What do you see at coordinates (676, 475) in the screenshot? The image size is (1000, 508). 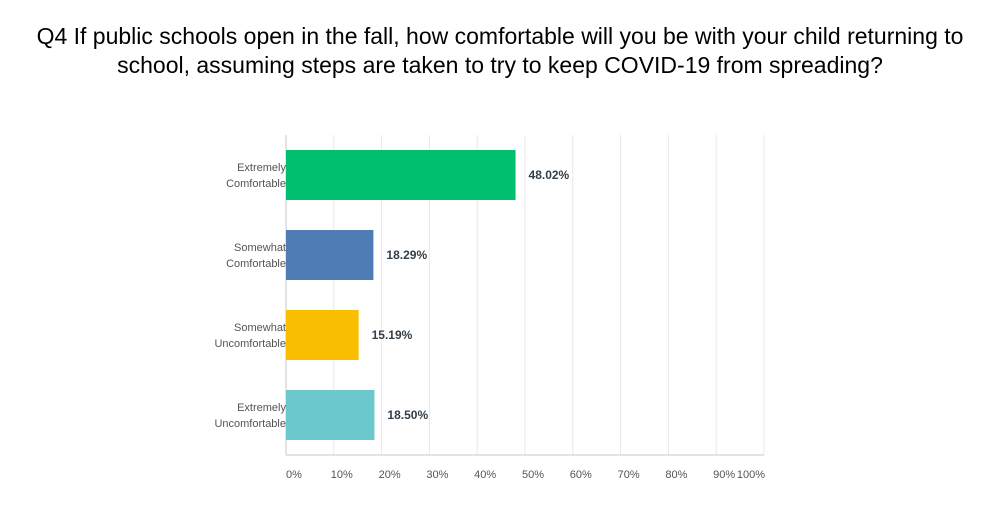 I see `x-tick-label-80: 80%` at bounding box center [676, 475].